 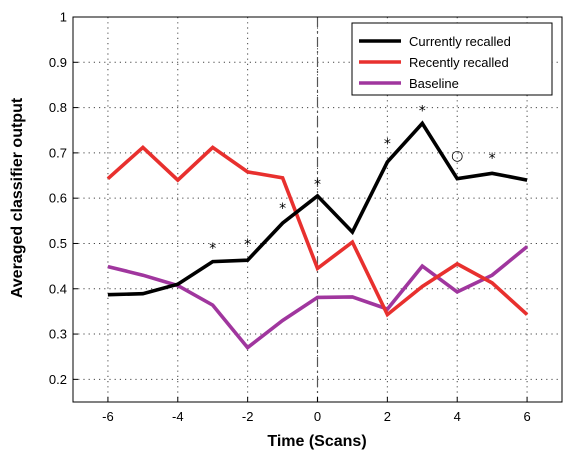 What do you see at coordinates (248, 416) in the screenshot?
I see `x-tick-label: -2` at bounding box center [248, 416].